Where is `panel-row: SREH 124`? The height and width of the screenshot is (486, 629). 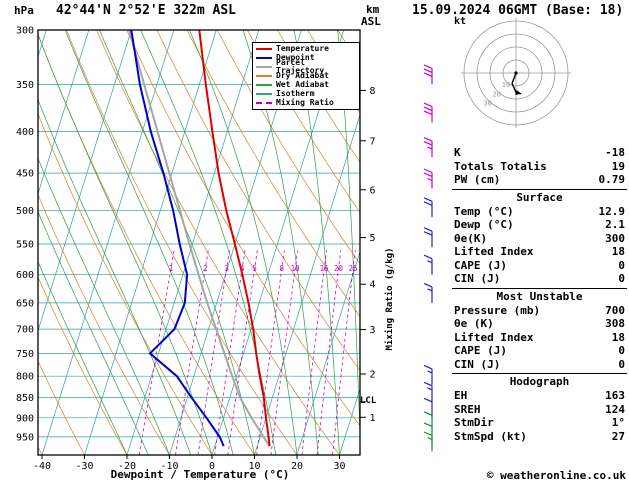 panel-row: SREH 124 is located at coordinates (539, 410).